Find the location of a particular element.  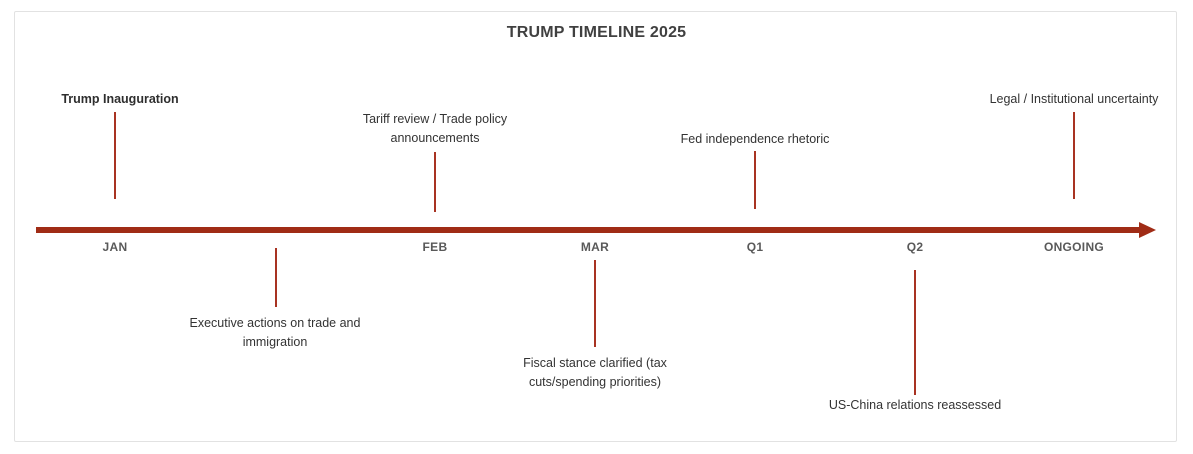

event-connector-tariff-review is located at coordinates (435, 182).